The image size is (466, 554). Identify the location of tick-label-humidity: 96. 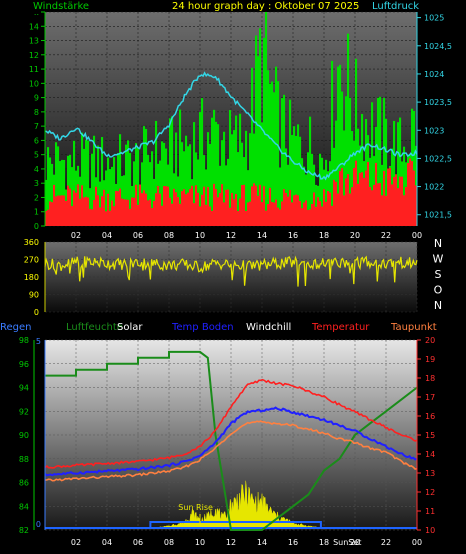
(24, 364).